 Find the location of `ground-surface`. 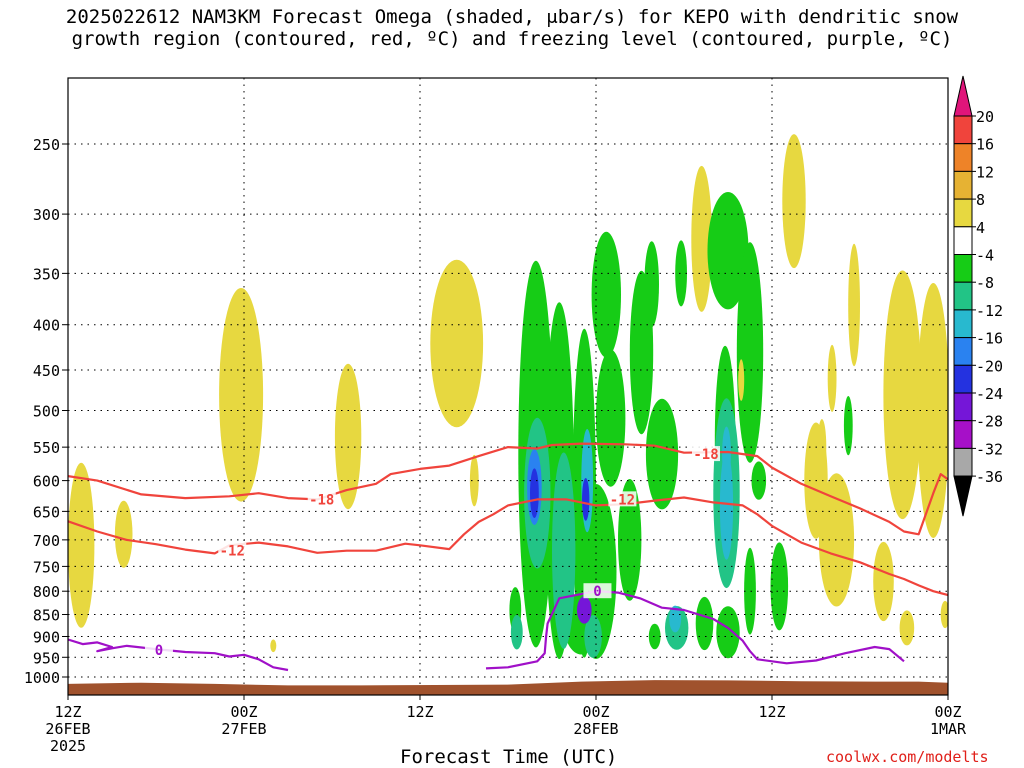

ground-surface is located at coordinates (508, 687).